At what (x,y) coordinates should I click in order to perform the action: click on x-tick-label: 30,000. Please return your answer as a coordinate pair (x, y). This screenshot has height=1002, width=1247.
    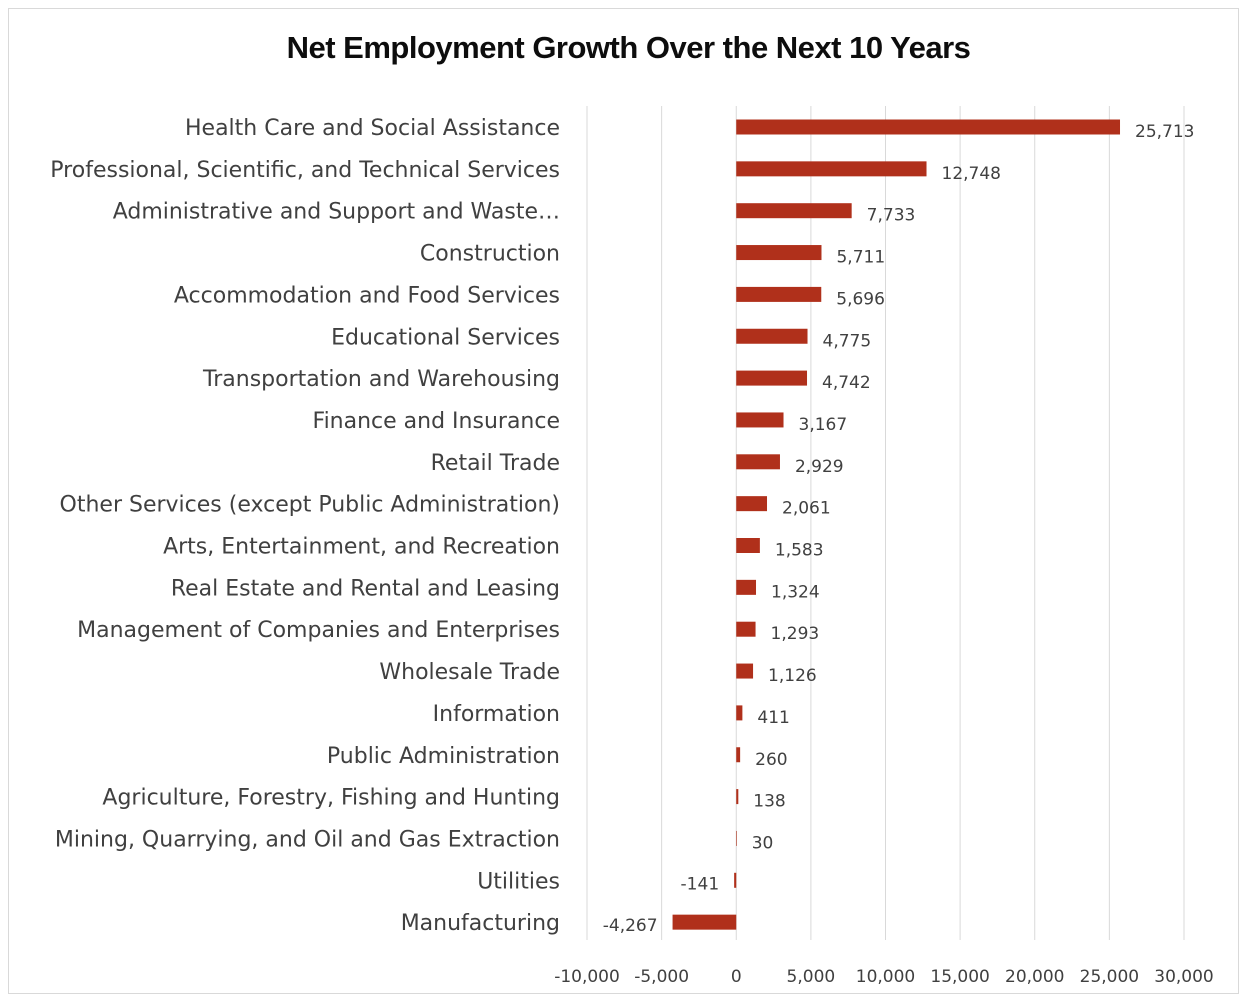
    Looking at the image, I should click on (1183, 977).